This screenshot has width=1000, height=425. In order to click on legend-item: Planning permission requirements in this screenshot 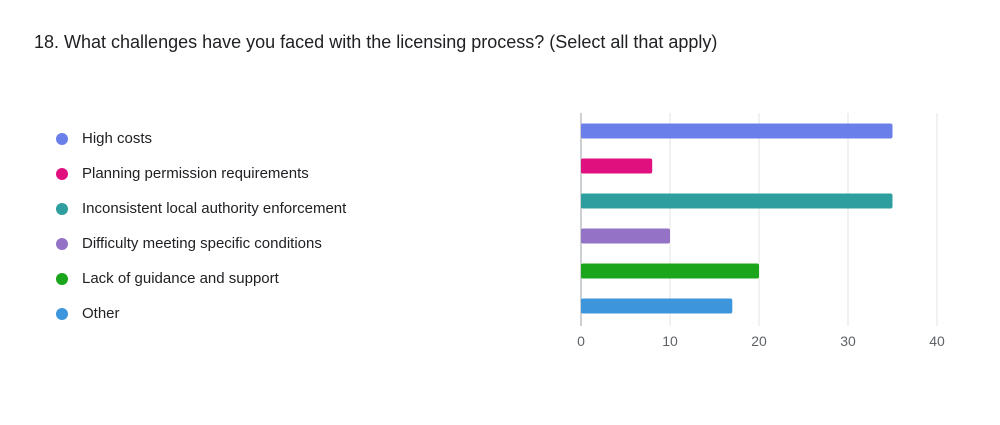, I will do `click(201, 173)`.